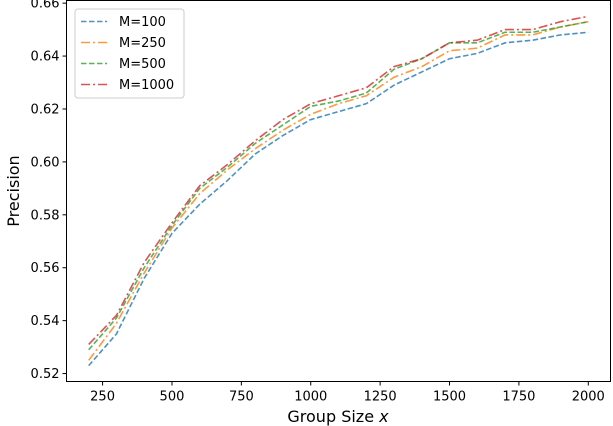 The image size is (613, 426). What do you see at coordinates (13, 190) in the screenshot?
I see `y-axis-label: Precision` at bounding box center [13, 190].